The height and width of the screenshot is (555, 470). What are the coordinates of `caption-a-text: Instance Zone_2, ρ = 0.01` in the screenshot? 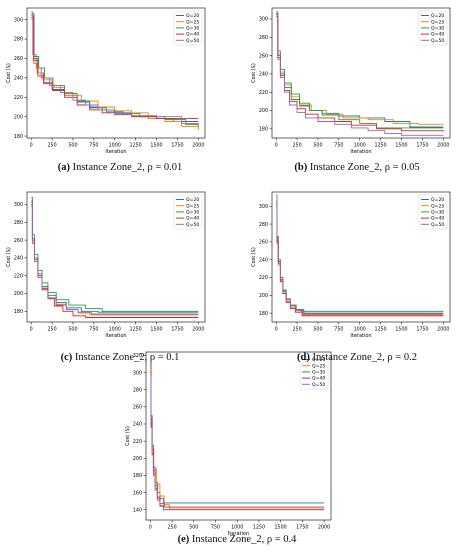 It's located at (127, 167).